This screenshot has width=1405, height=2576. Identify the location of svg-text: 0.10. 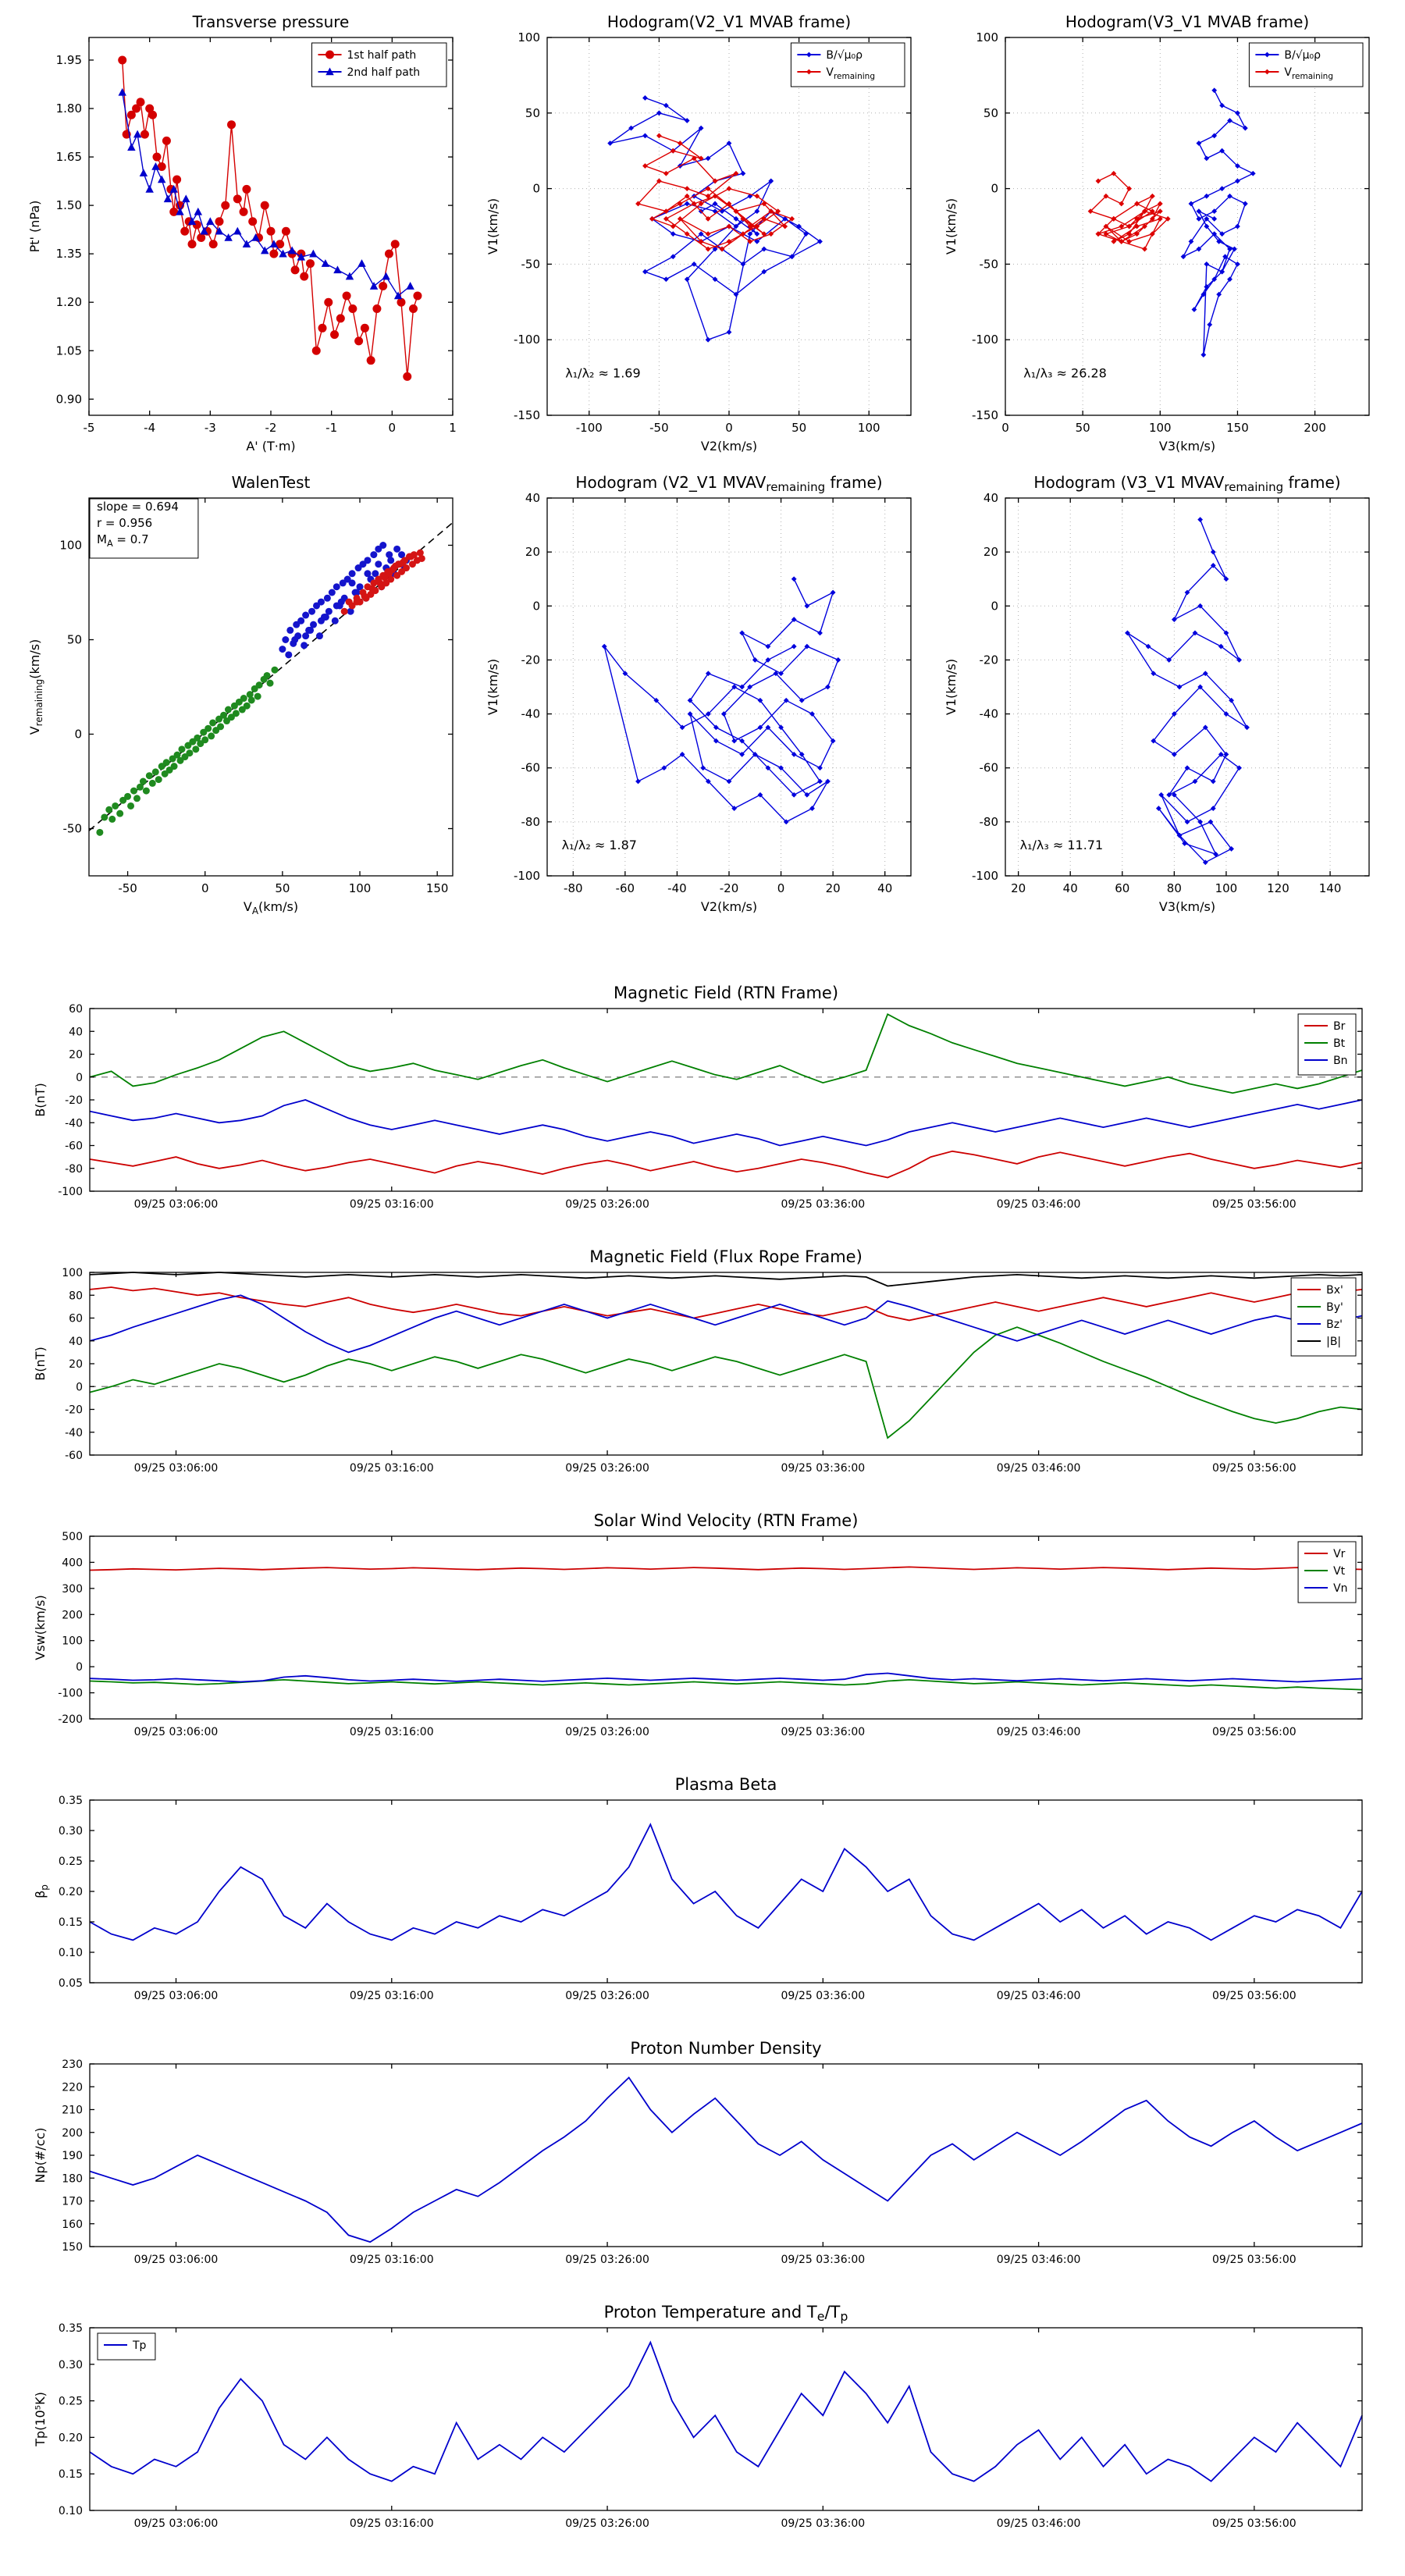
(71, 1953).